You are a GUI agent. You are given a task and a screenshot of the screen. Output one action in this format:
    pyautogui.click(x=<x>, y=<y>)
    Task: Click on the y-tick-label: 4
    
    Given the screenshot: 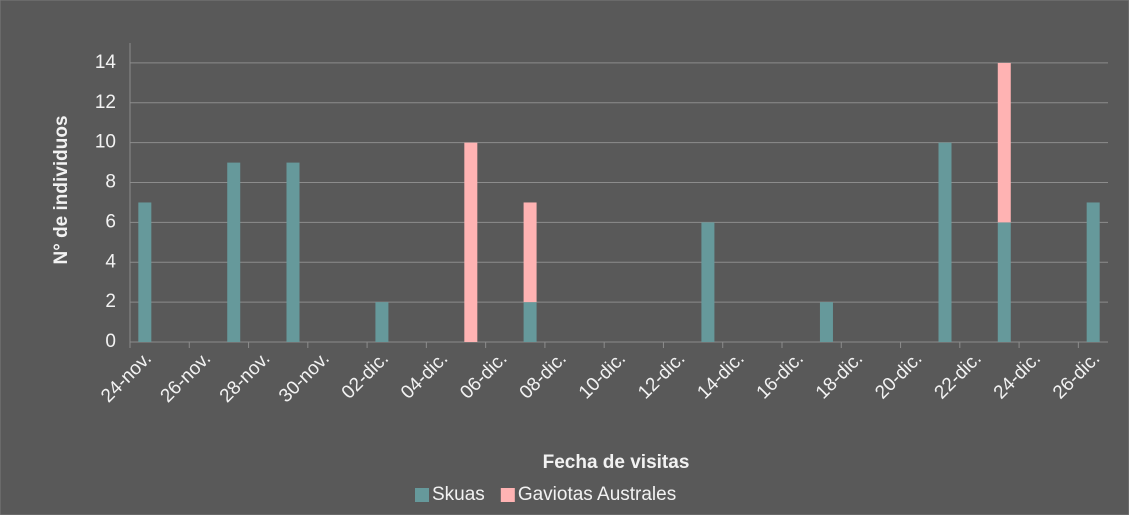 What is the action you would take?
    pyautogui.click(x=110, y=261)
    